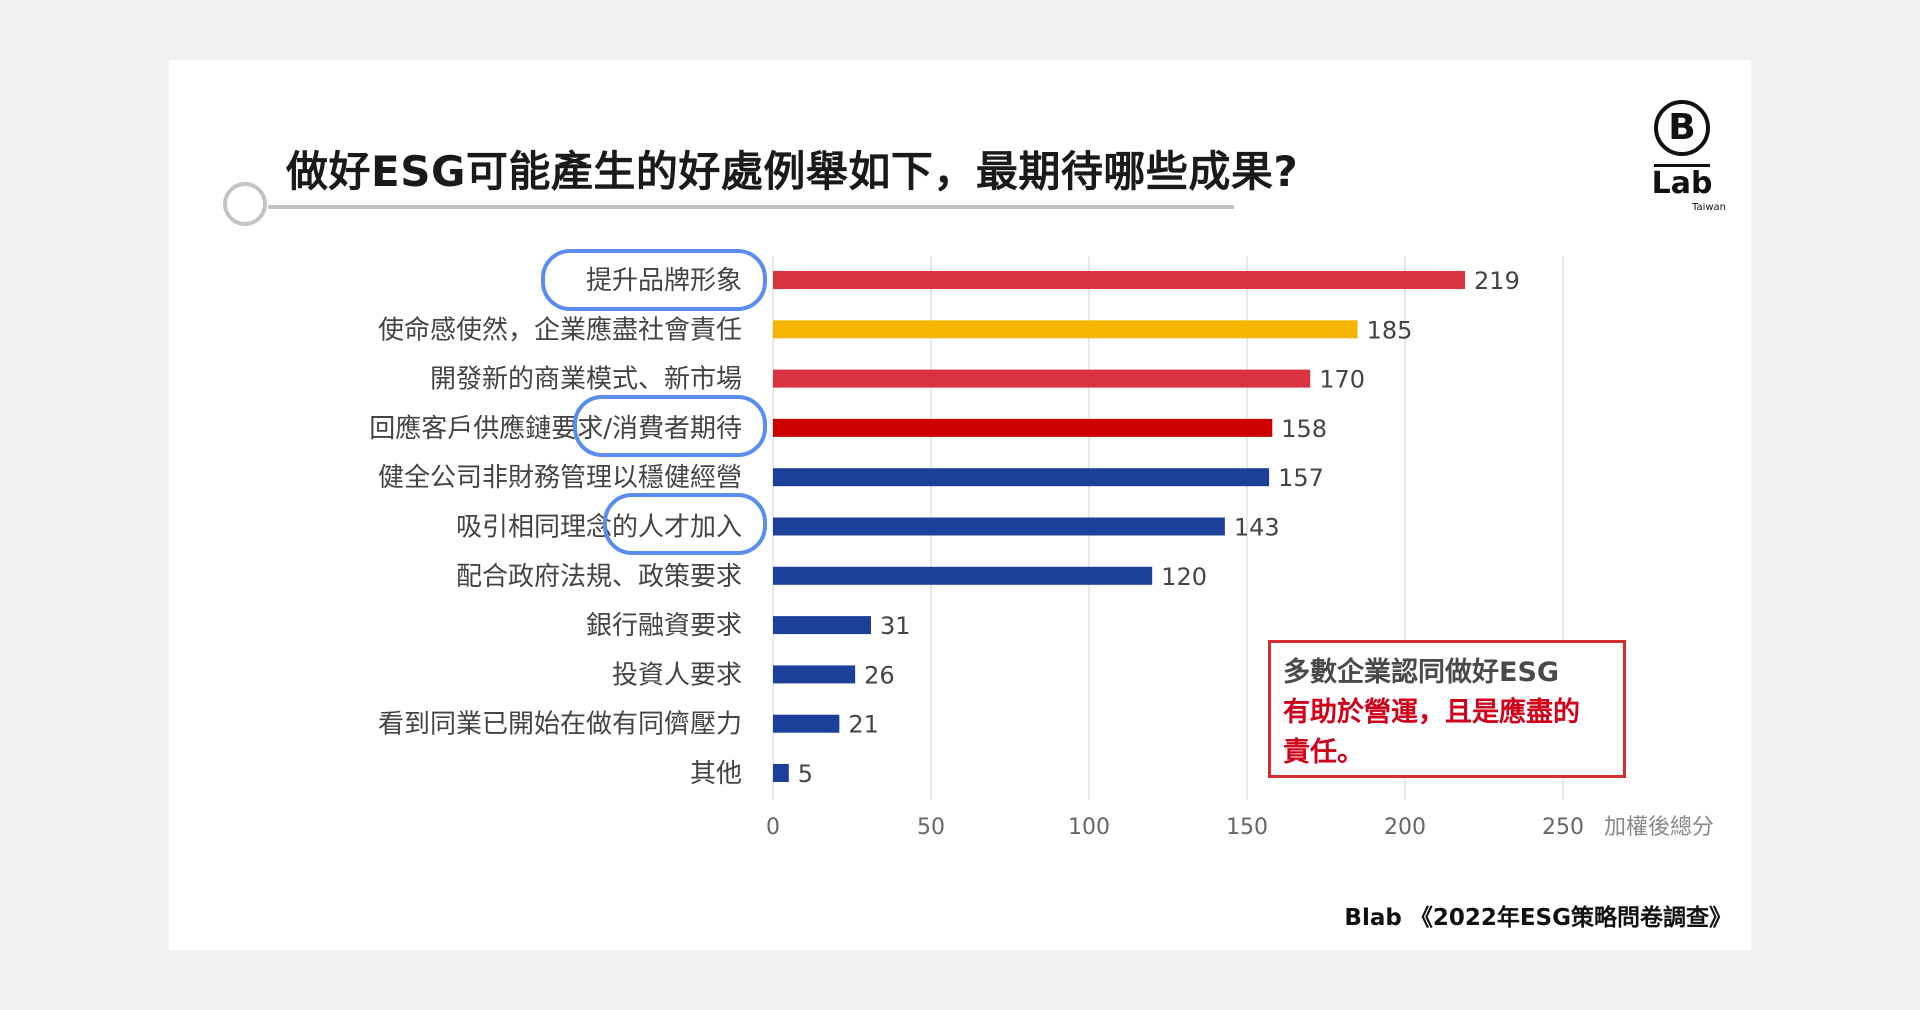 This screenshot has height=1010, width=1920. What do you see at coordinates (586, 380) in the screenshot?
I see `category-label-2: 開發新的商業模式、新市場` at bounding box center [586, 380].